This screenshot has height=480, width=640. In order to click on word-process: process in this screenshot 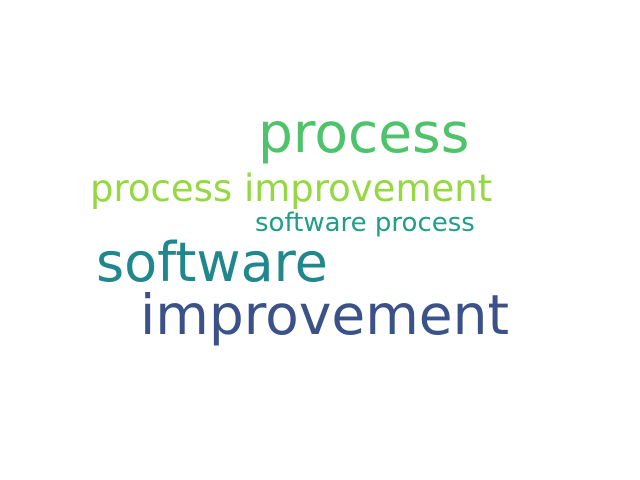, I will do `click(364, 133)`.